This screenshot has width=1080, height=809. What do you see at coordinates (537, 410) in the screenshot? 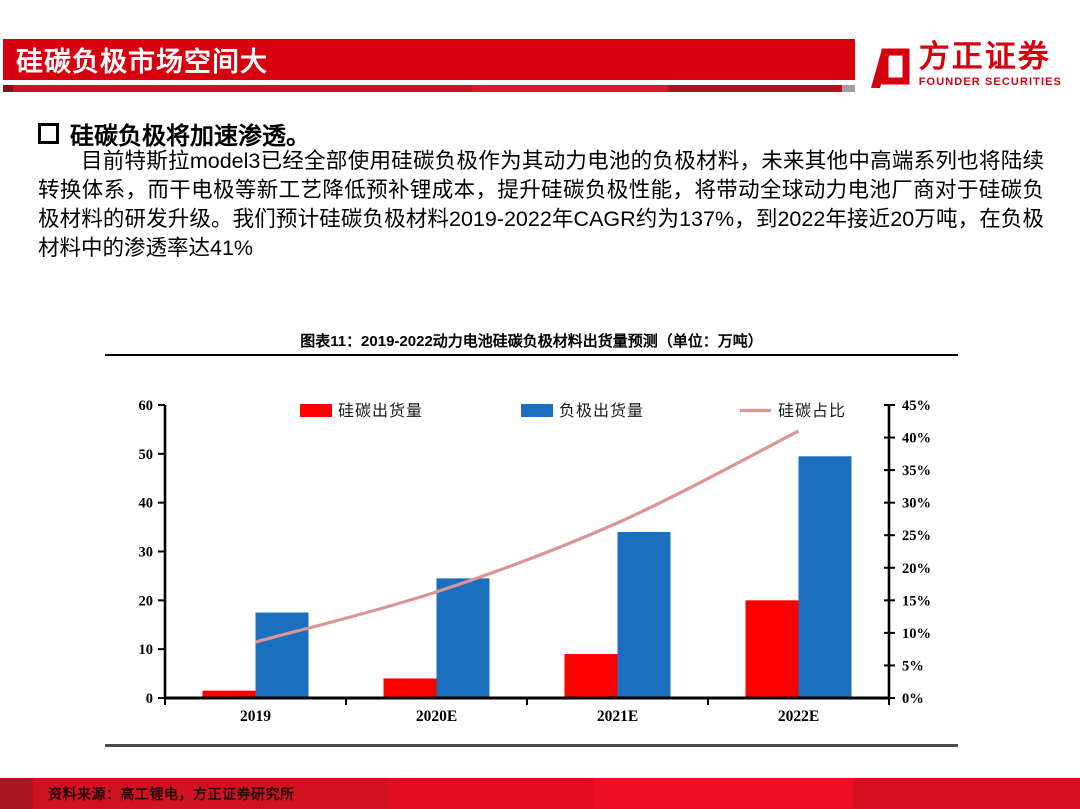
I see `legend-swatch-负极出货量` at bounding box center [537, 410].